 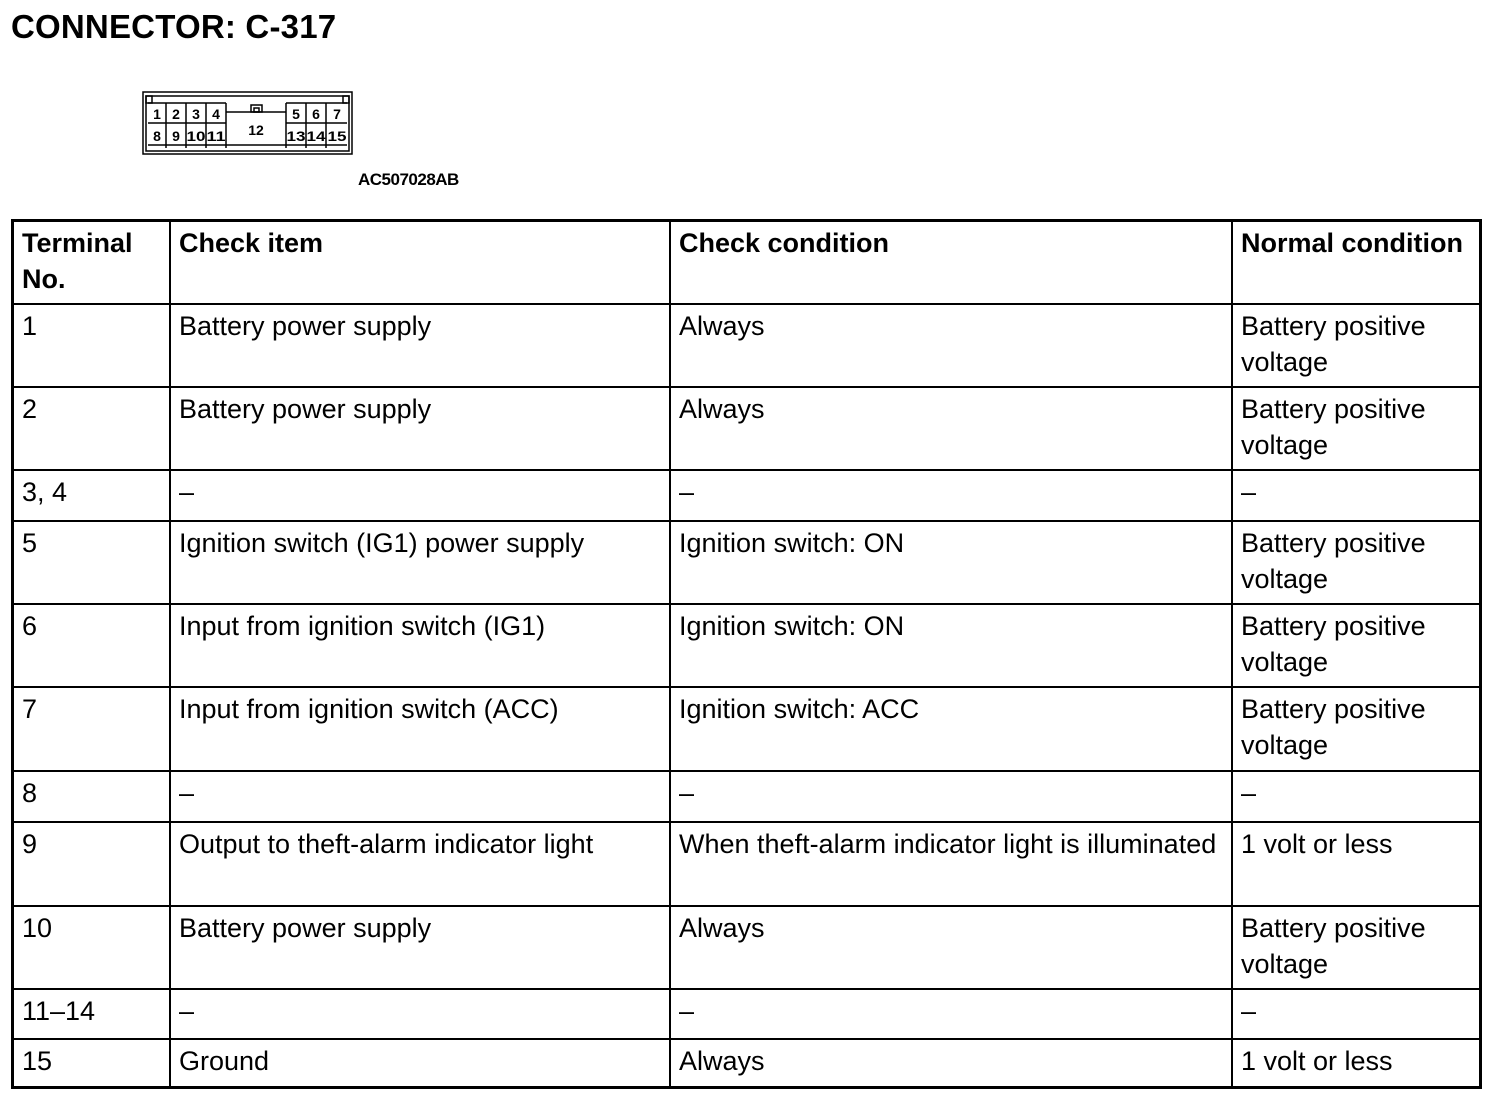 I want to click on cell-check-condition: Ignition switch: ACC, so click(x=951, y=728).